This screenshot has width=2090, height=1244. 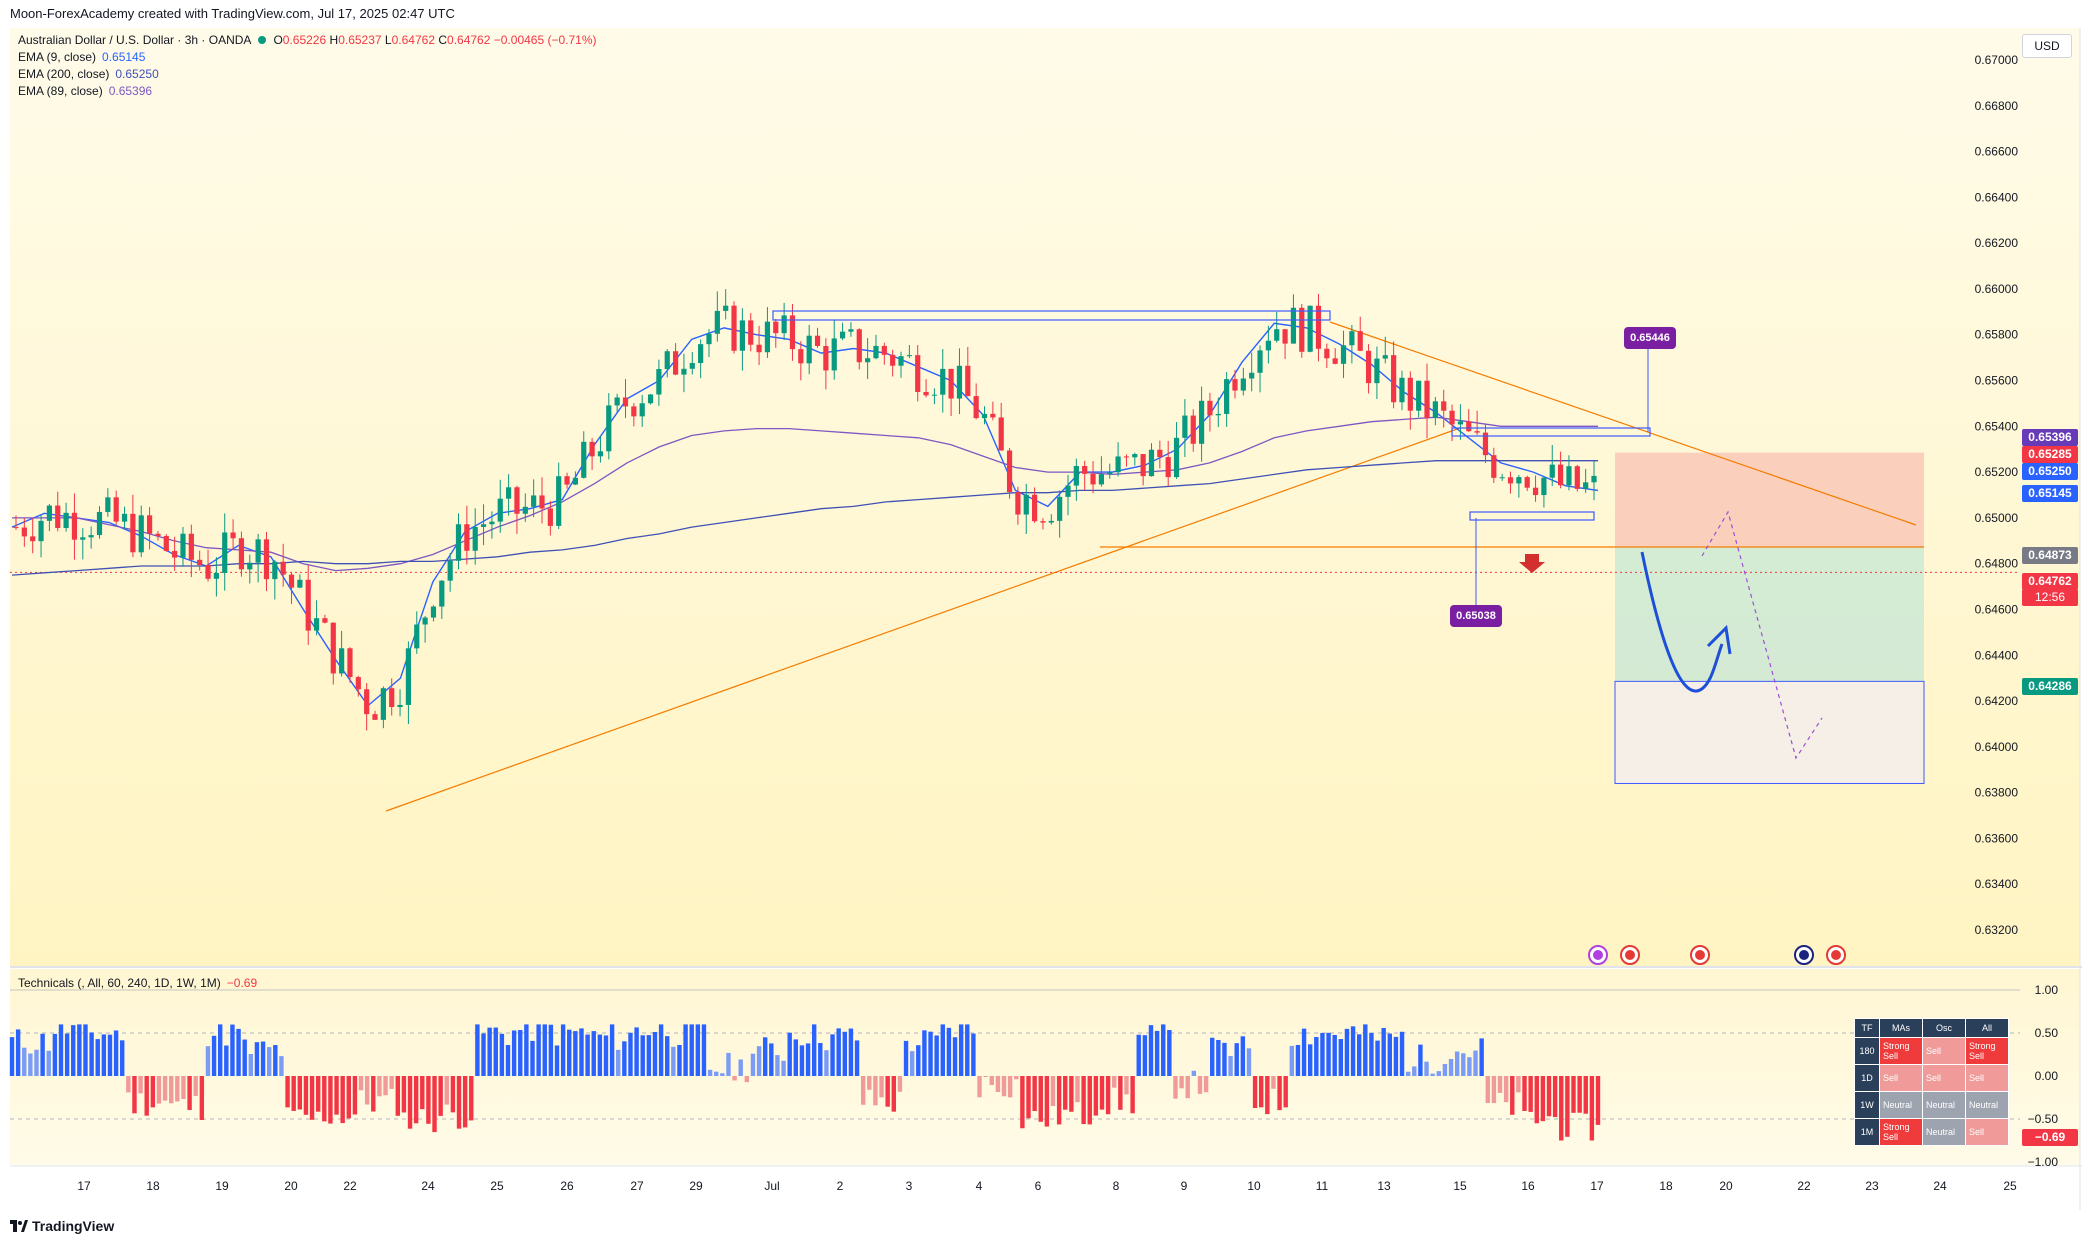 What do you see at coordinates (2050, 686) in the screenshot?
I see `price-tag-target: 0.64286` at bounding box center [2050, 686].